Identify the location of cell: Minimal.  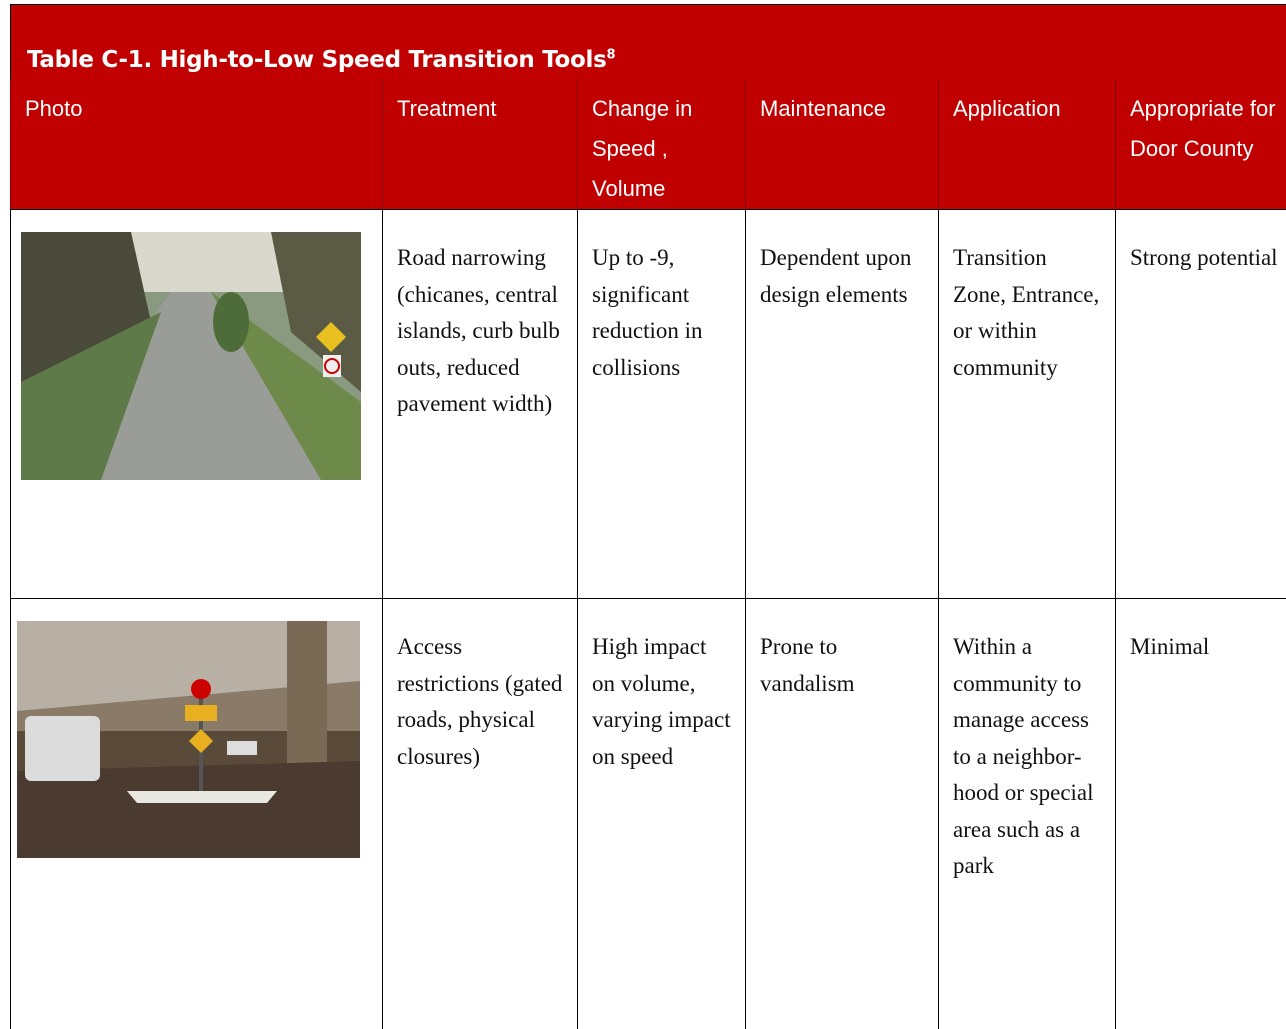
(1201, 814).